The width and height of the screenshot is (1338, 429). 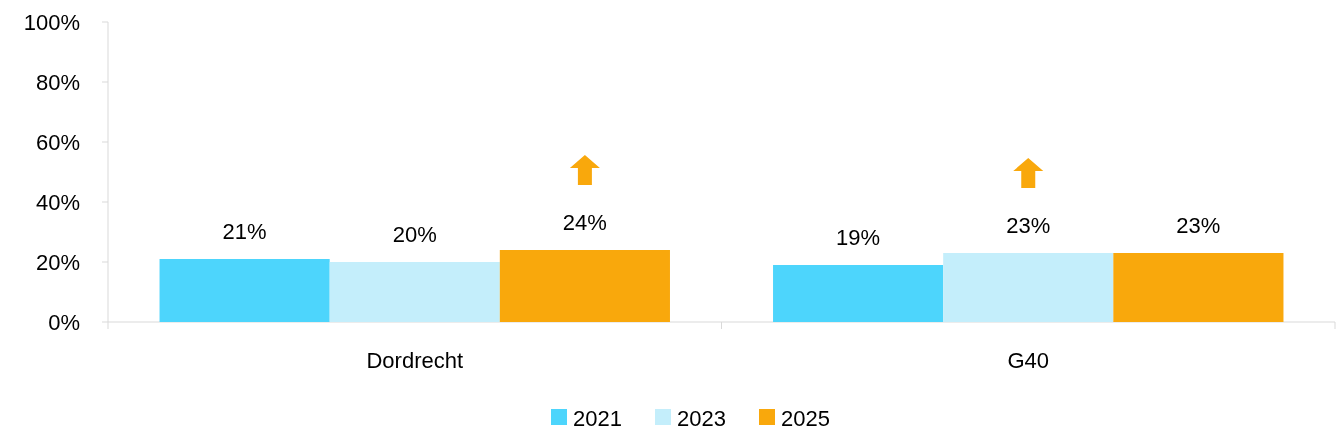 I want to click on legend-label: 2023, so click(x=701, y=417).